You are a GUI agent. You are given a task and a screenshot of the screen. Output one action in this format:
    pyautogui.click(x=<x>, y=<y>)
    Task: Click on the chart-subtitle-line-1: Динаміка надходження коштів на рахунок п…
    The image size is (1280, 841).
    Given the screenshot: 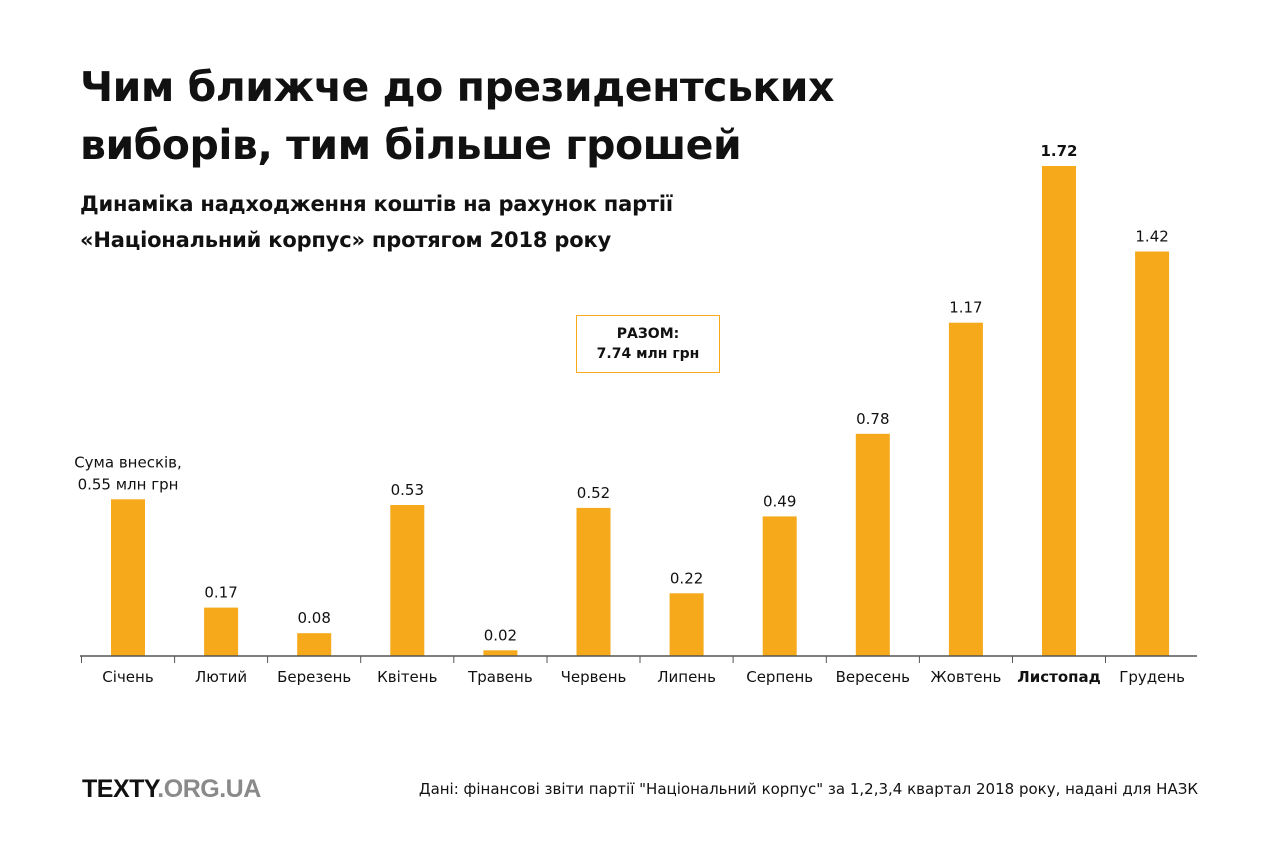 What is the action you would take?
    pyautogui.click(x=376, y=204)
    